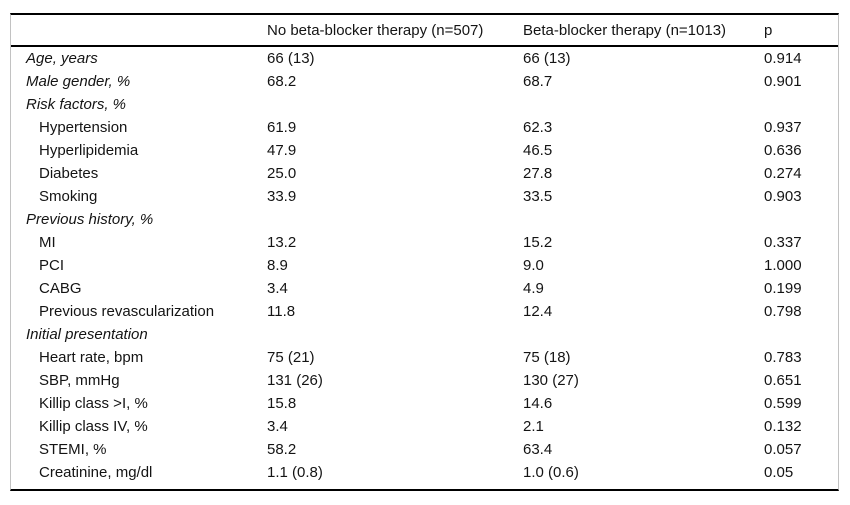 This screenshot has width=850, height=505. Describe the element at coordinates (282, 173) in the screenshot. I see `no-beta-blocker-value: 25.0` at that location.